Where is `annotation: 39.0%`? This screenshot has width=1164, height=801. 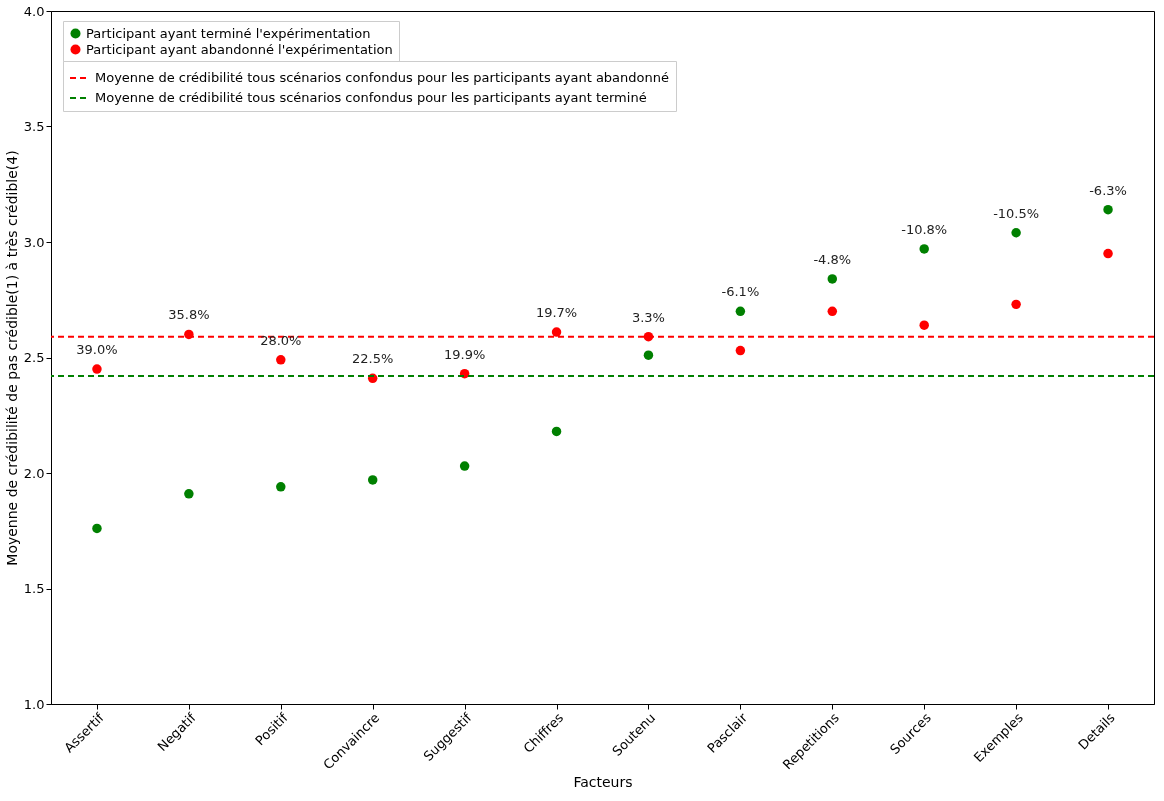
annotation: 39.0% is located at coordinates (97, 350).